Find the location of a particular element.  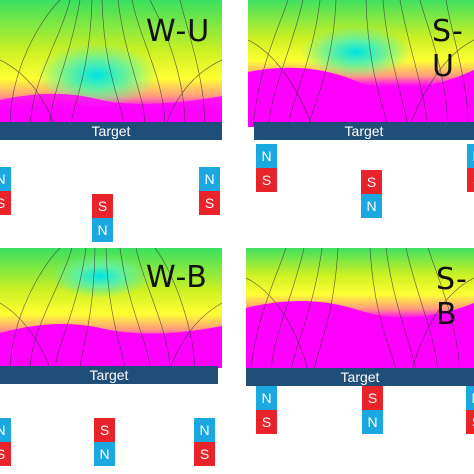

magnet-wu-center: S N is located at coordinates (102, 218).